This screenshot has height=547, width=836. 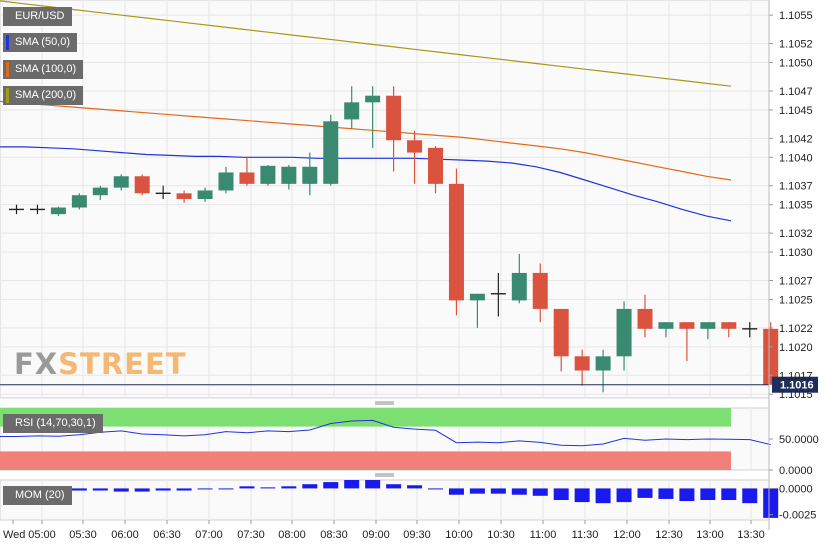 I want to click on x-tick-label: 13:00, so click(x=710, y=535).